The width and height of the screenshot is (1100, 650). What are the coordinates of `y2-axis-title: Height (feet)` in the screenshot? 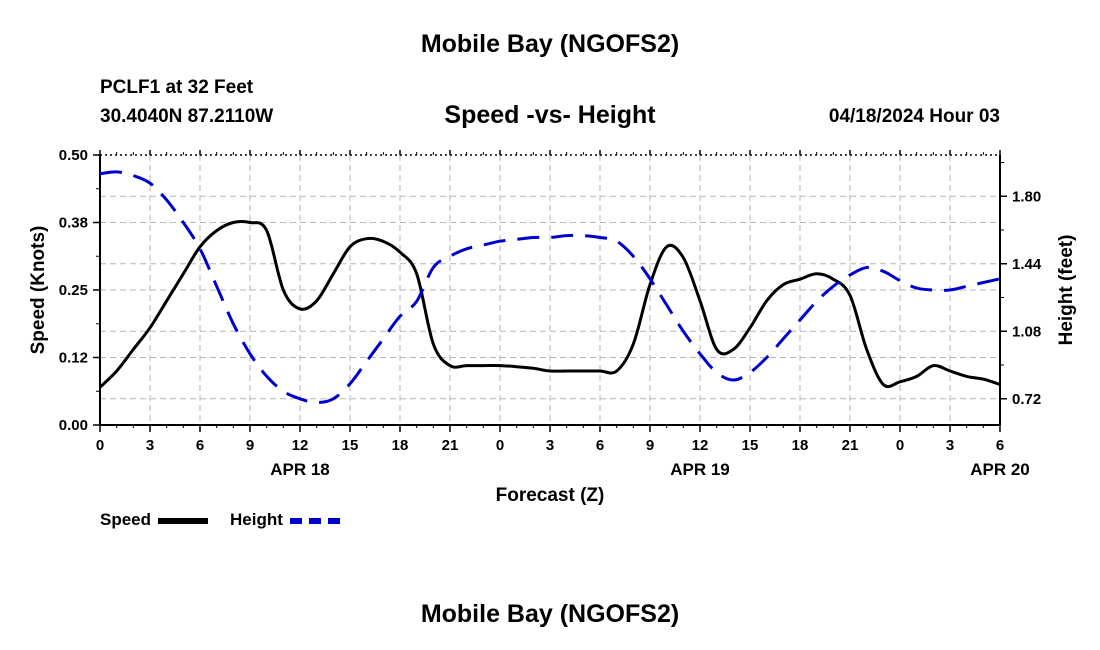 It's located at (1066, 290).